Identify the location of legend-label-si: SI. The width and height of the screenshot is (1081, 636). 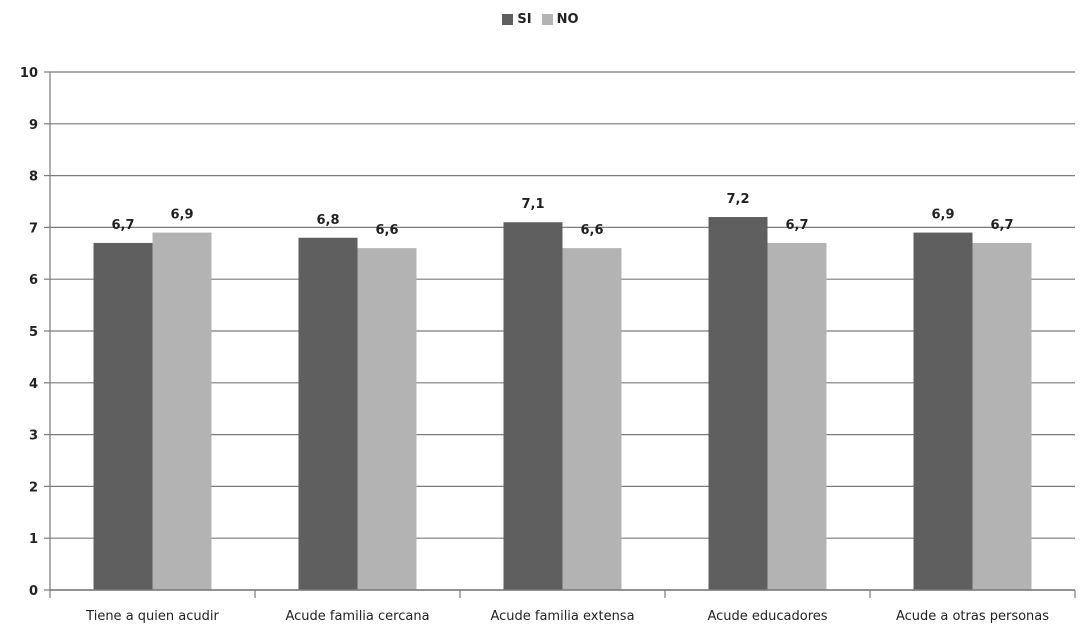
(524, 19).